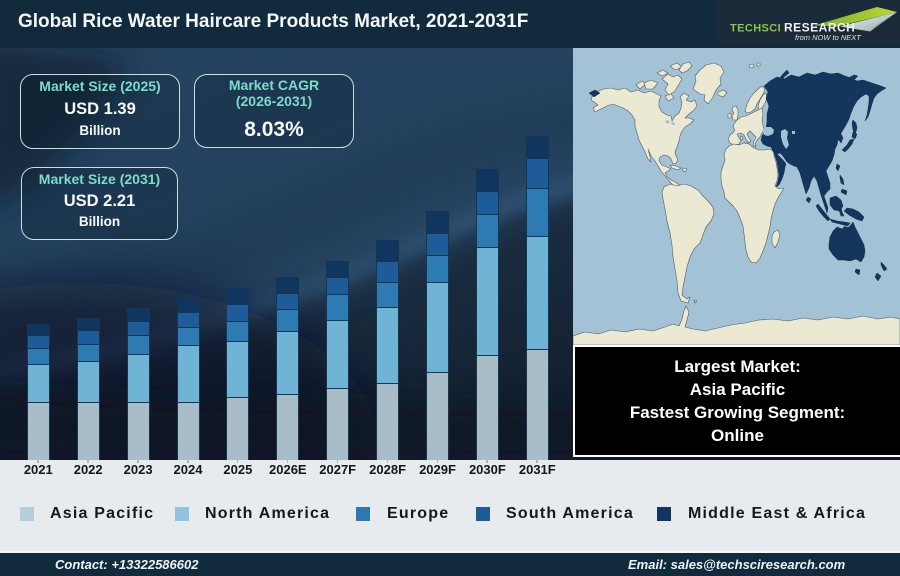 This screenshot has width=900, height=576. What do you see at coordinates (828, 37) in the screenshot?
I see `svg-text: from NOW to NEXT` at bounding box center [828, 37].